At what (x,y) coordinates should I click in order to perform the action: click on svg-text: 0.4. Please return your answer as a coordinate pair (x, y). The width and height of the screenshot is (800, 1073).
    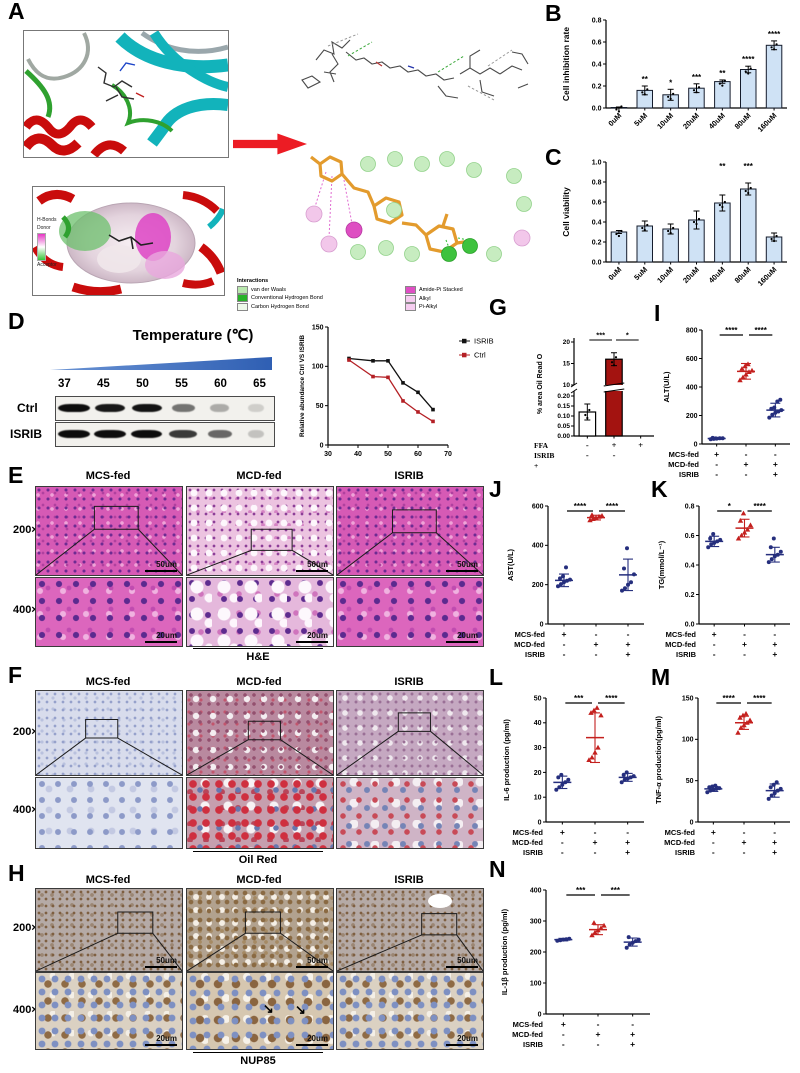
    Looking at the image, I should click on (690, 565).